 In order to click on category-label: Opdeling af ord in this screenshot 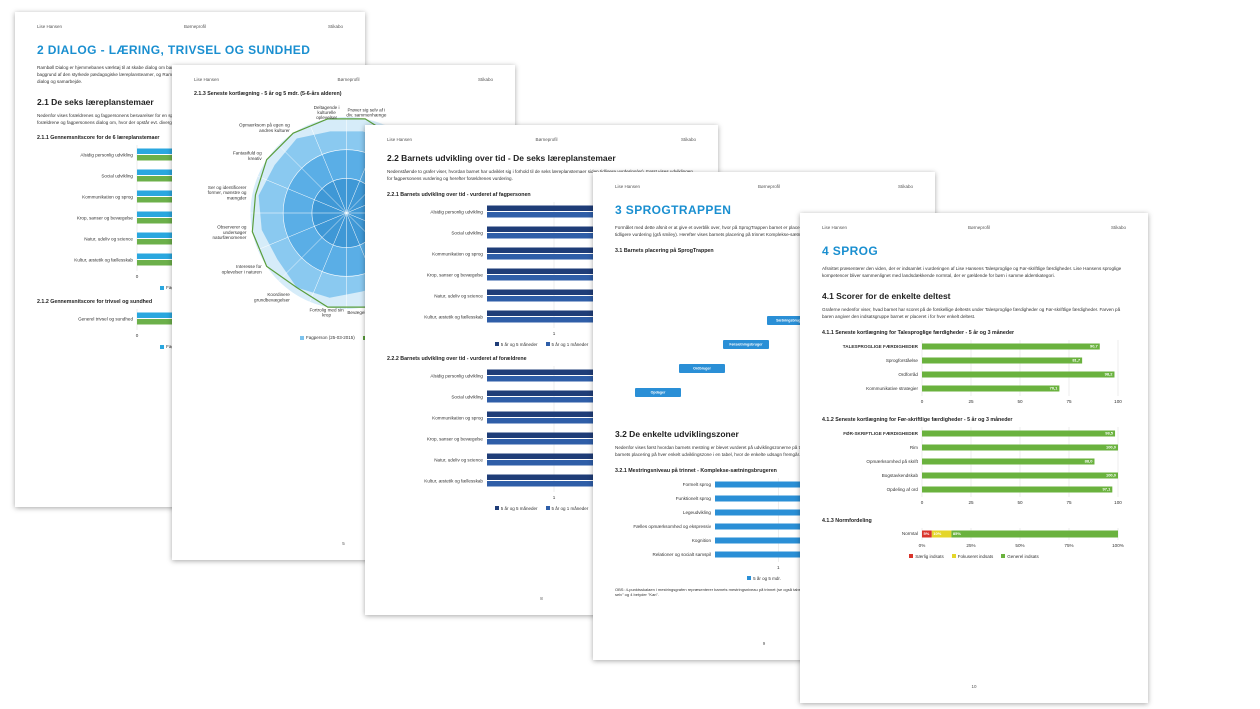, I will do `click(903, 489)`.